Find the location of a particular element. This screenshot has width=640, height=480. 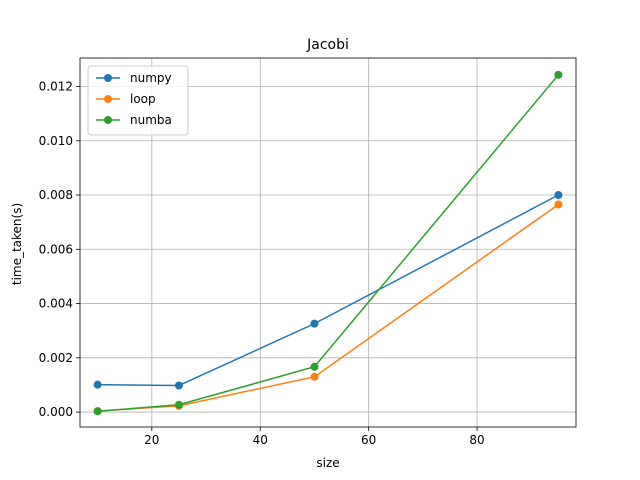

x-tick-label: 40 is located at coordinates (260, 440).